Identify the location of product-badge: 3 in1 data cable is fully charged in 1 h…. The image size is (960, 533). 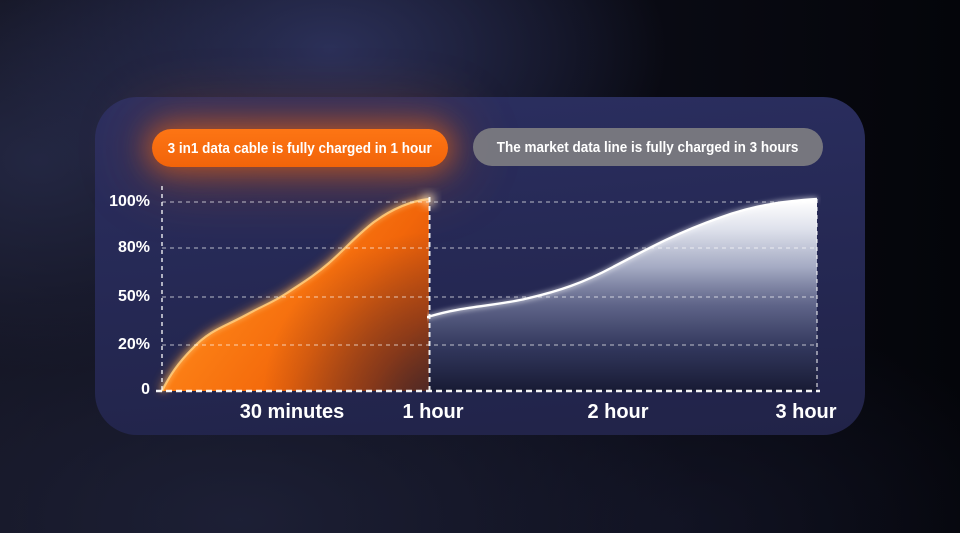
(300, 148).